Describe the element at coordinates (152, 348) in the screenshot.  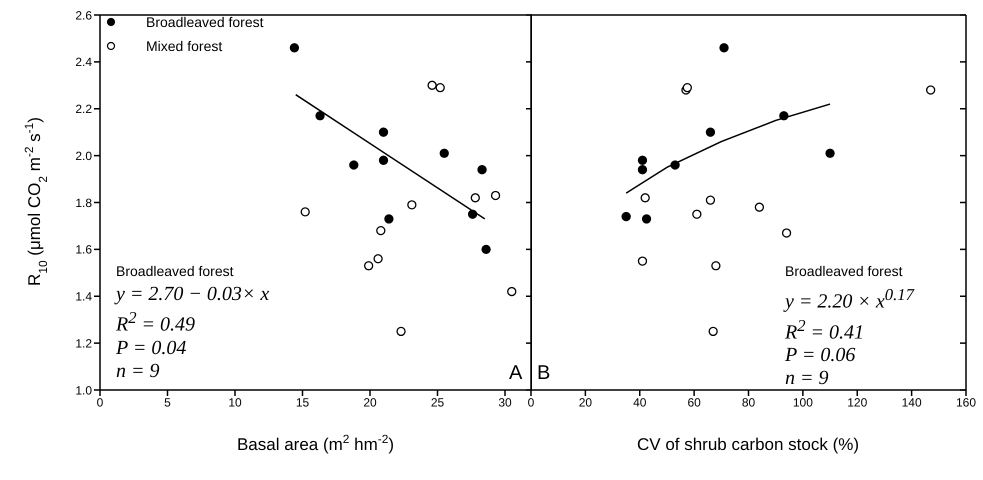
I see `annotation: P = 0.04` at that location.